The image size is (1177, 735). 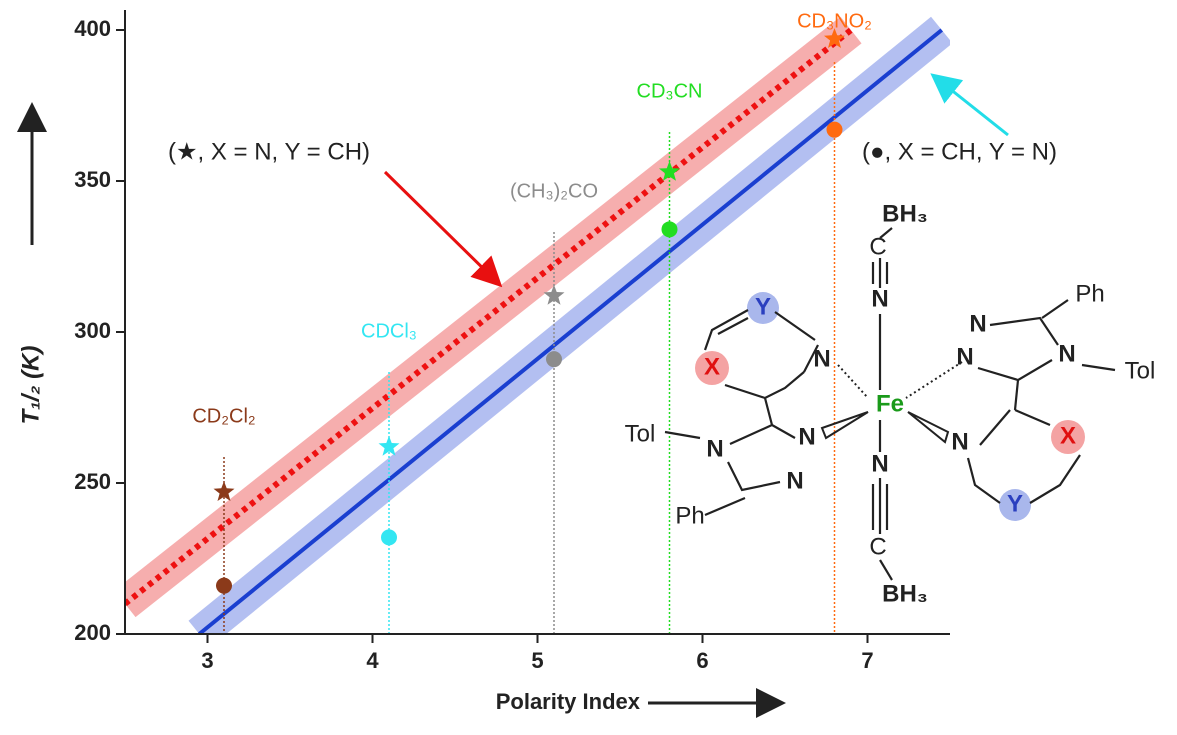 What do you see at coordinates (223, 416) in the screenshot?
I see `solvent-label: CD₂Cl₂` at bounding box center [223, 416].